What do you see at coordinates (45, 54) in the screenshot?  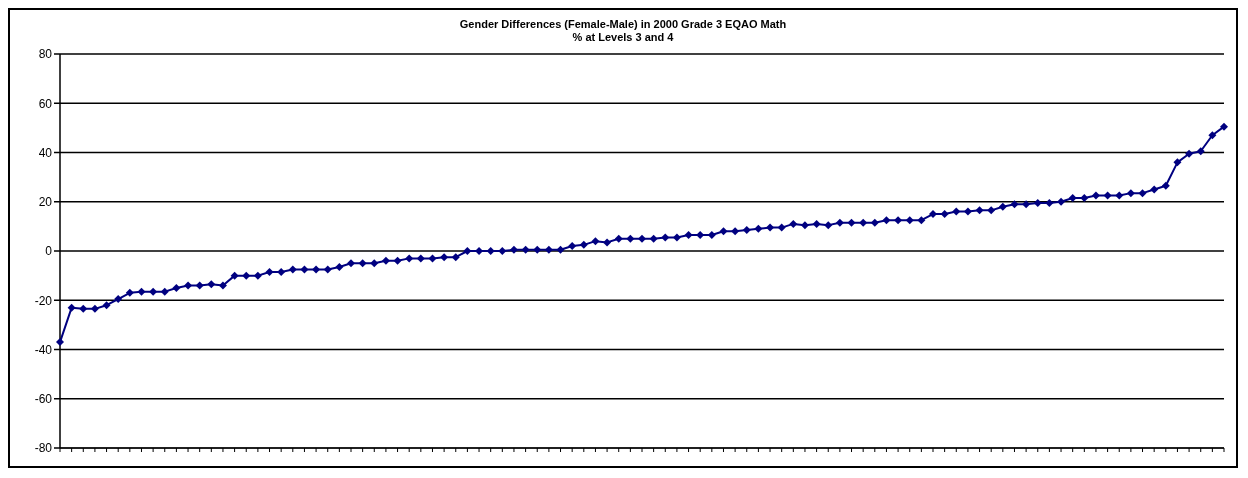 I see `y-tick-label: 80` at bounding box center [45, 54].